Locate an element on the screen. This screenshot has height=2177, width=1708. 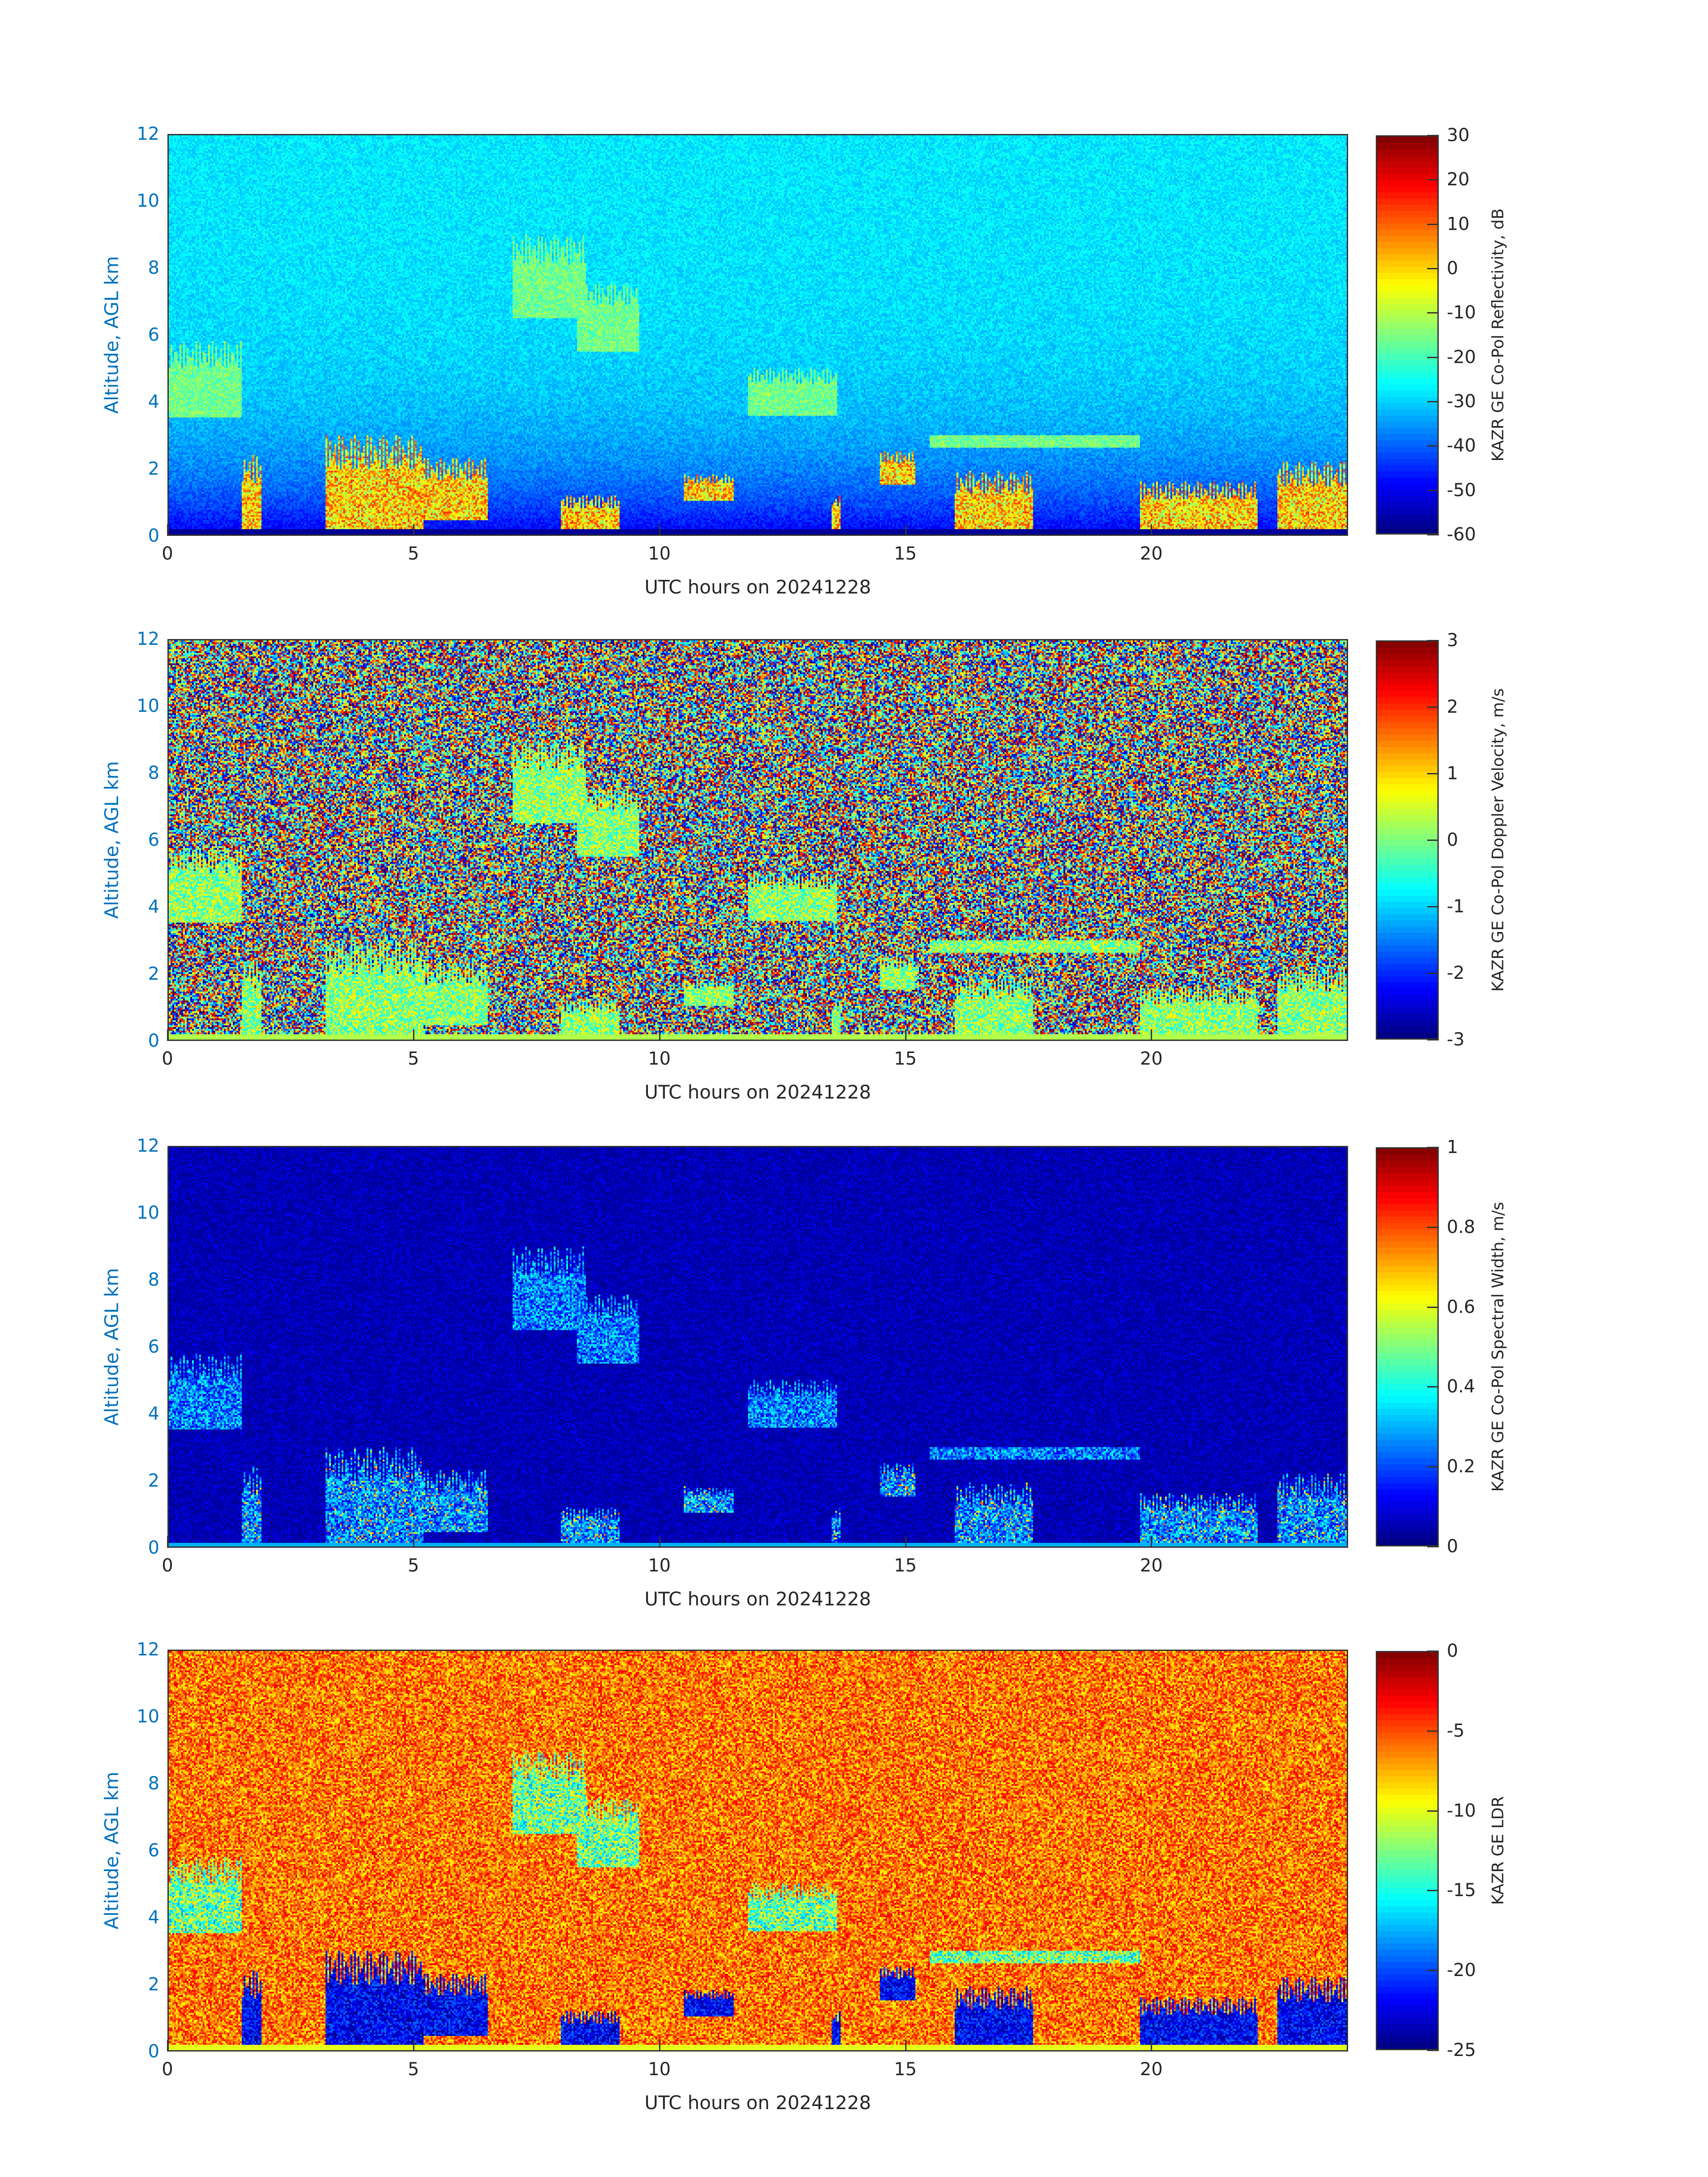
colorbar-tick-label: 2 is located at coordinates (1452, 707).